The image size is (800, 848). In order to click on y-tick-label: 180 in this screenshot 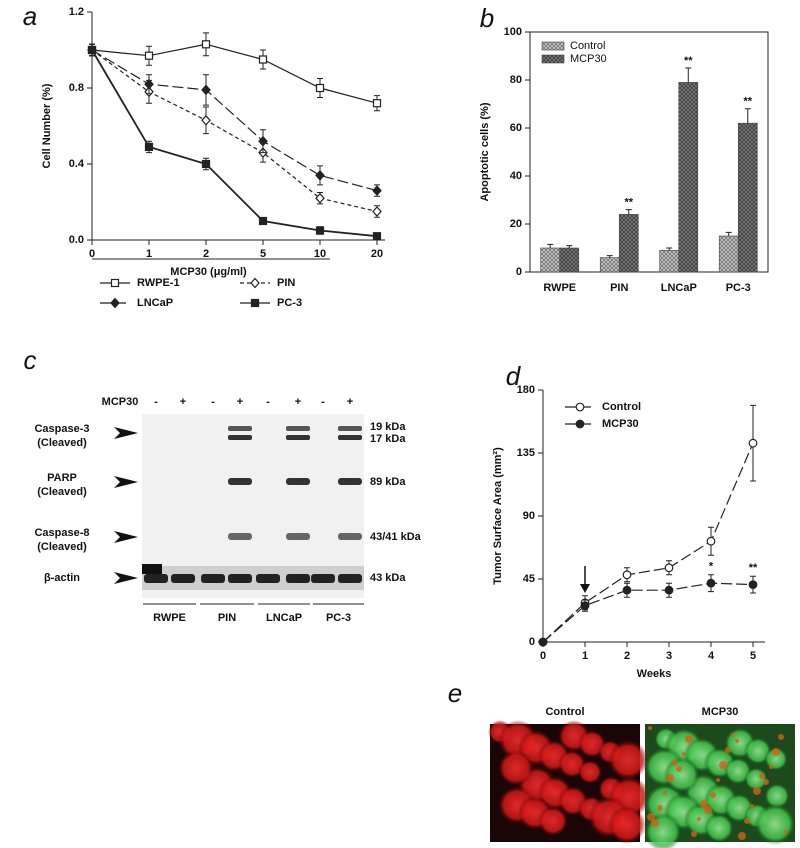, I will do `click(526, 390)`.